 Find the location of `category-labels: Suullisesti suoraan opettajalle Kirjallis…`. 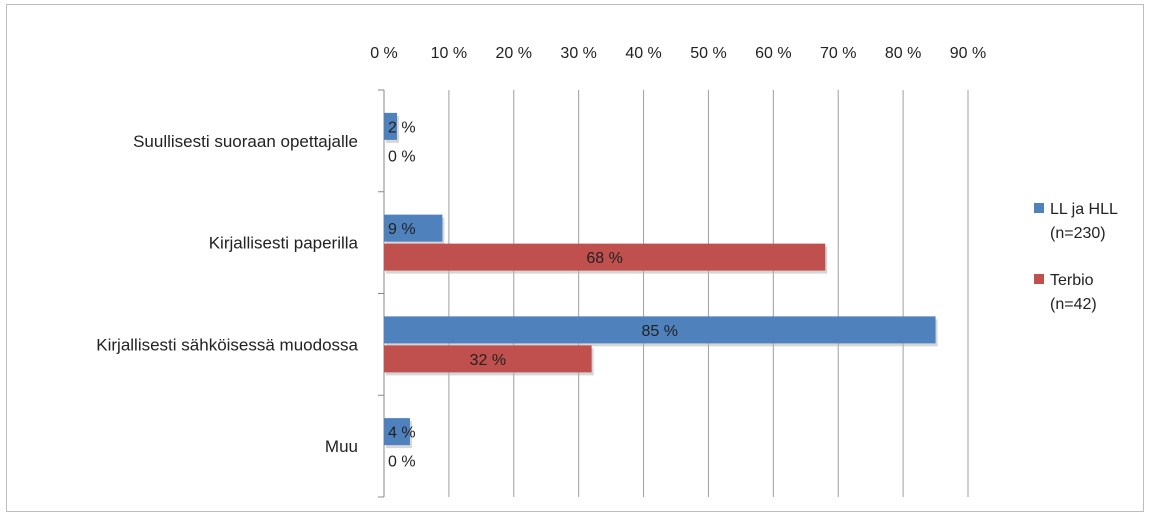

category-labels: Suullisesti suoraan opettajalle Kirjallis… is located at coordinates (227, 294).